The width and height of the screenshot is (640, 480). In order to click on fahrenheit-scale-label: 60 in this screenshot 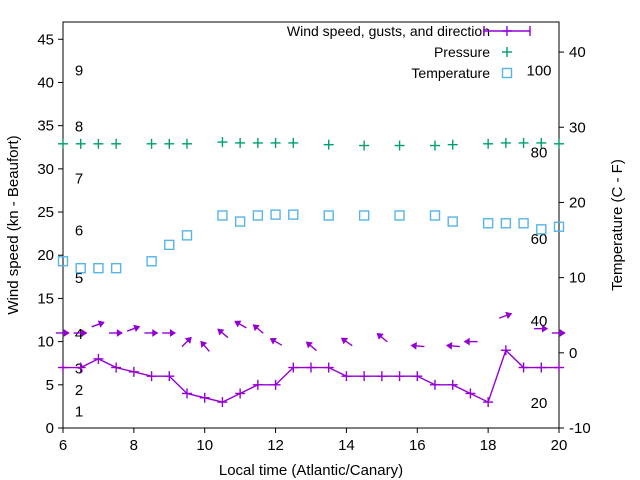, I will do `click(539, 239)`.